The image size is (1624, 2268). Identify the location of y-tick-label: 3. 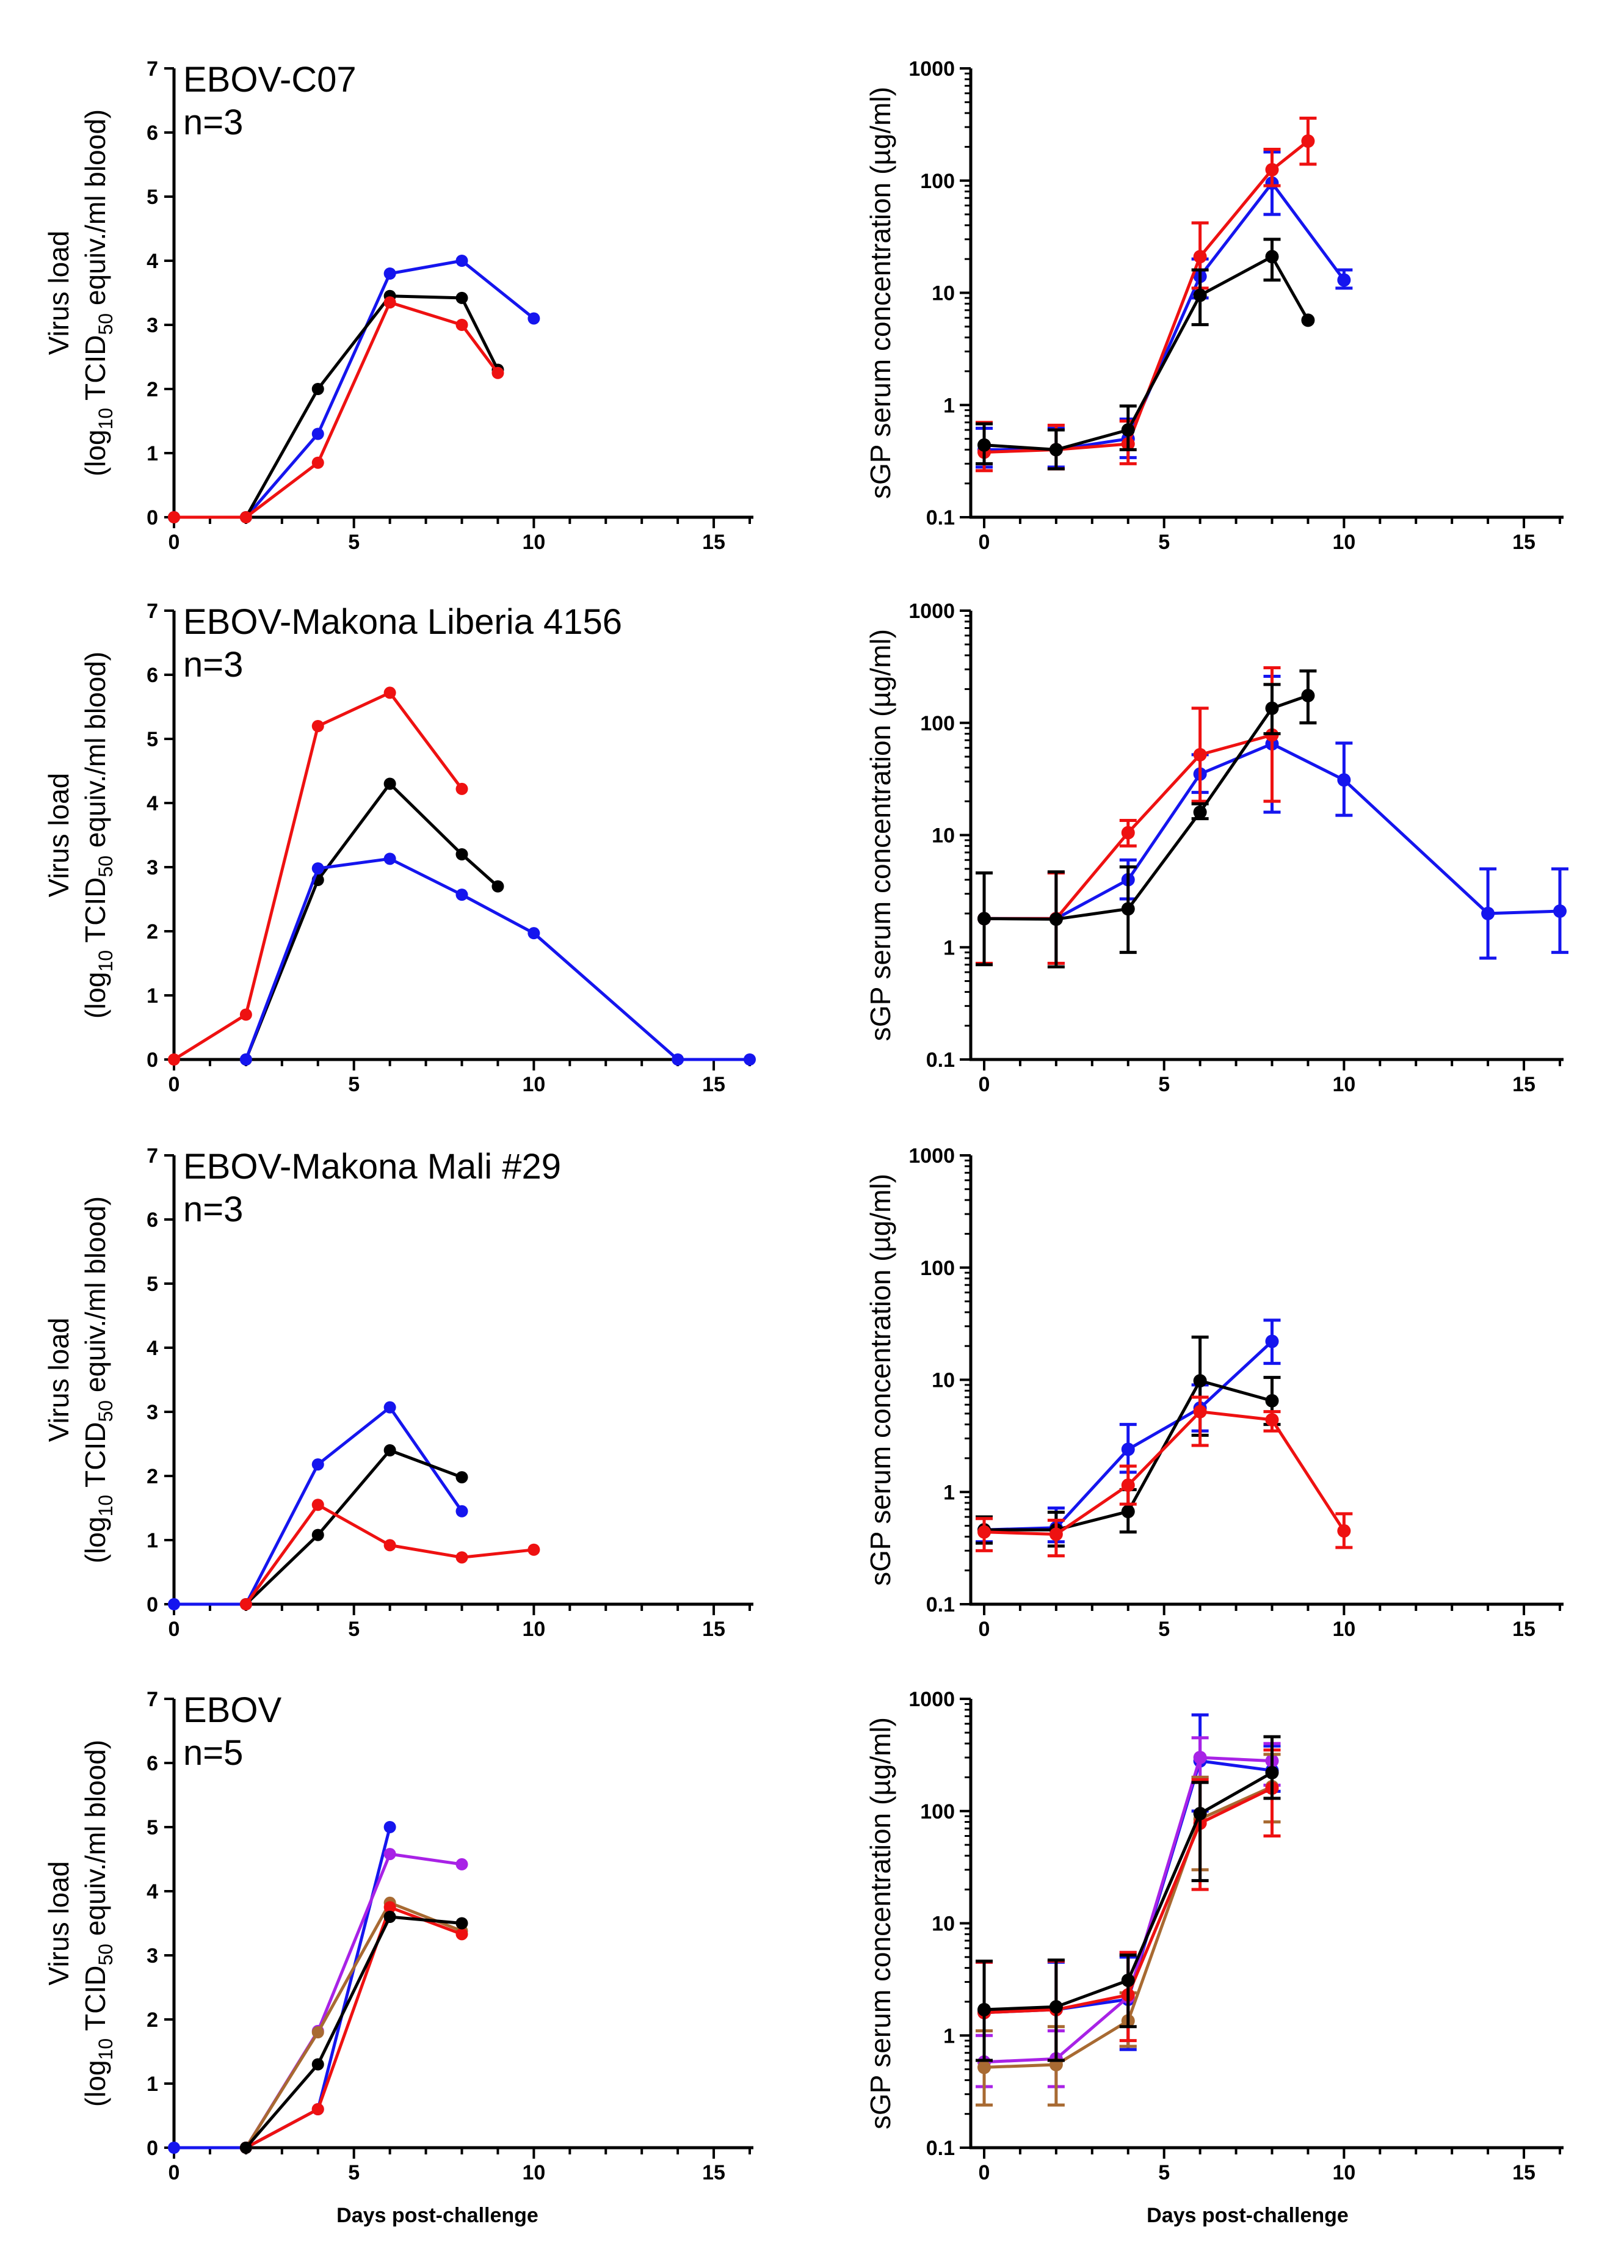
(152, 1956).